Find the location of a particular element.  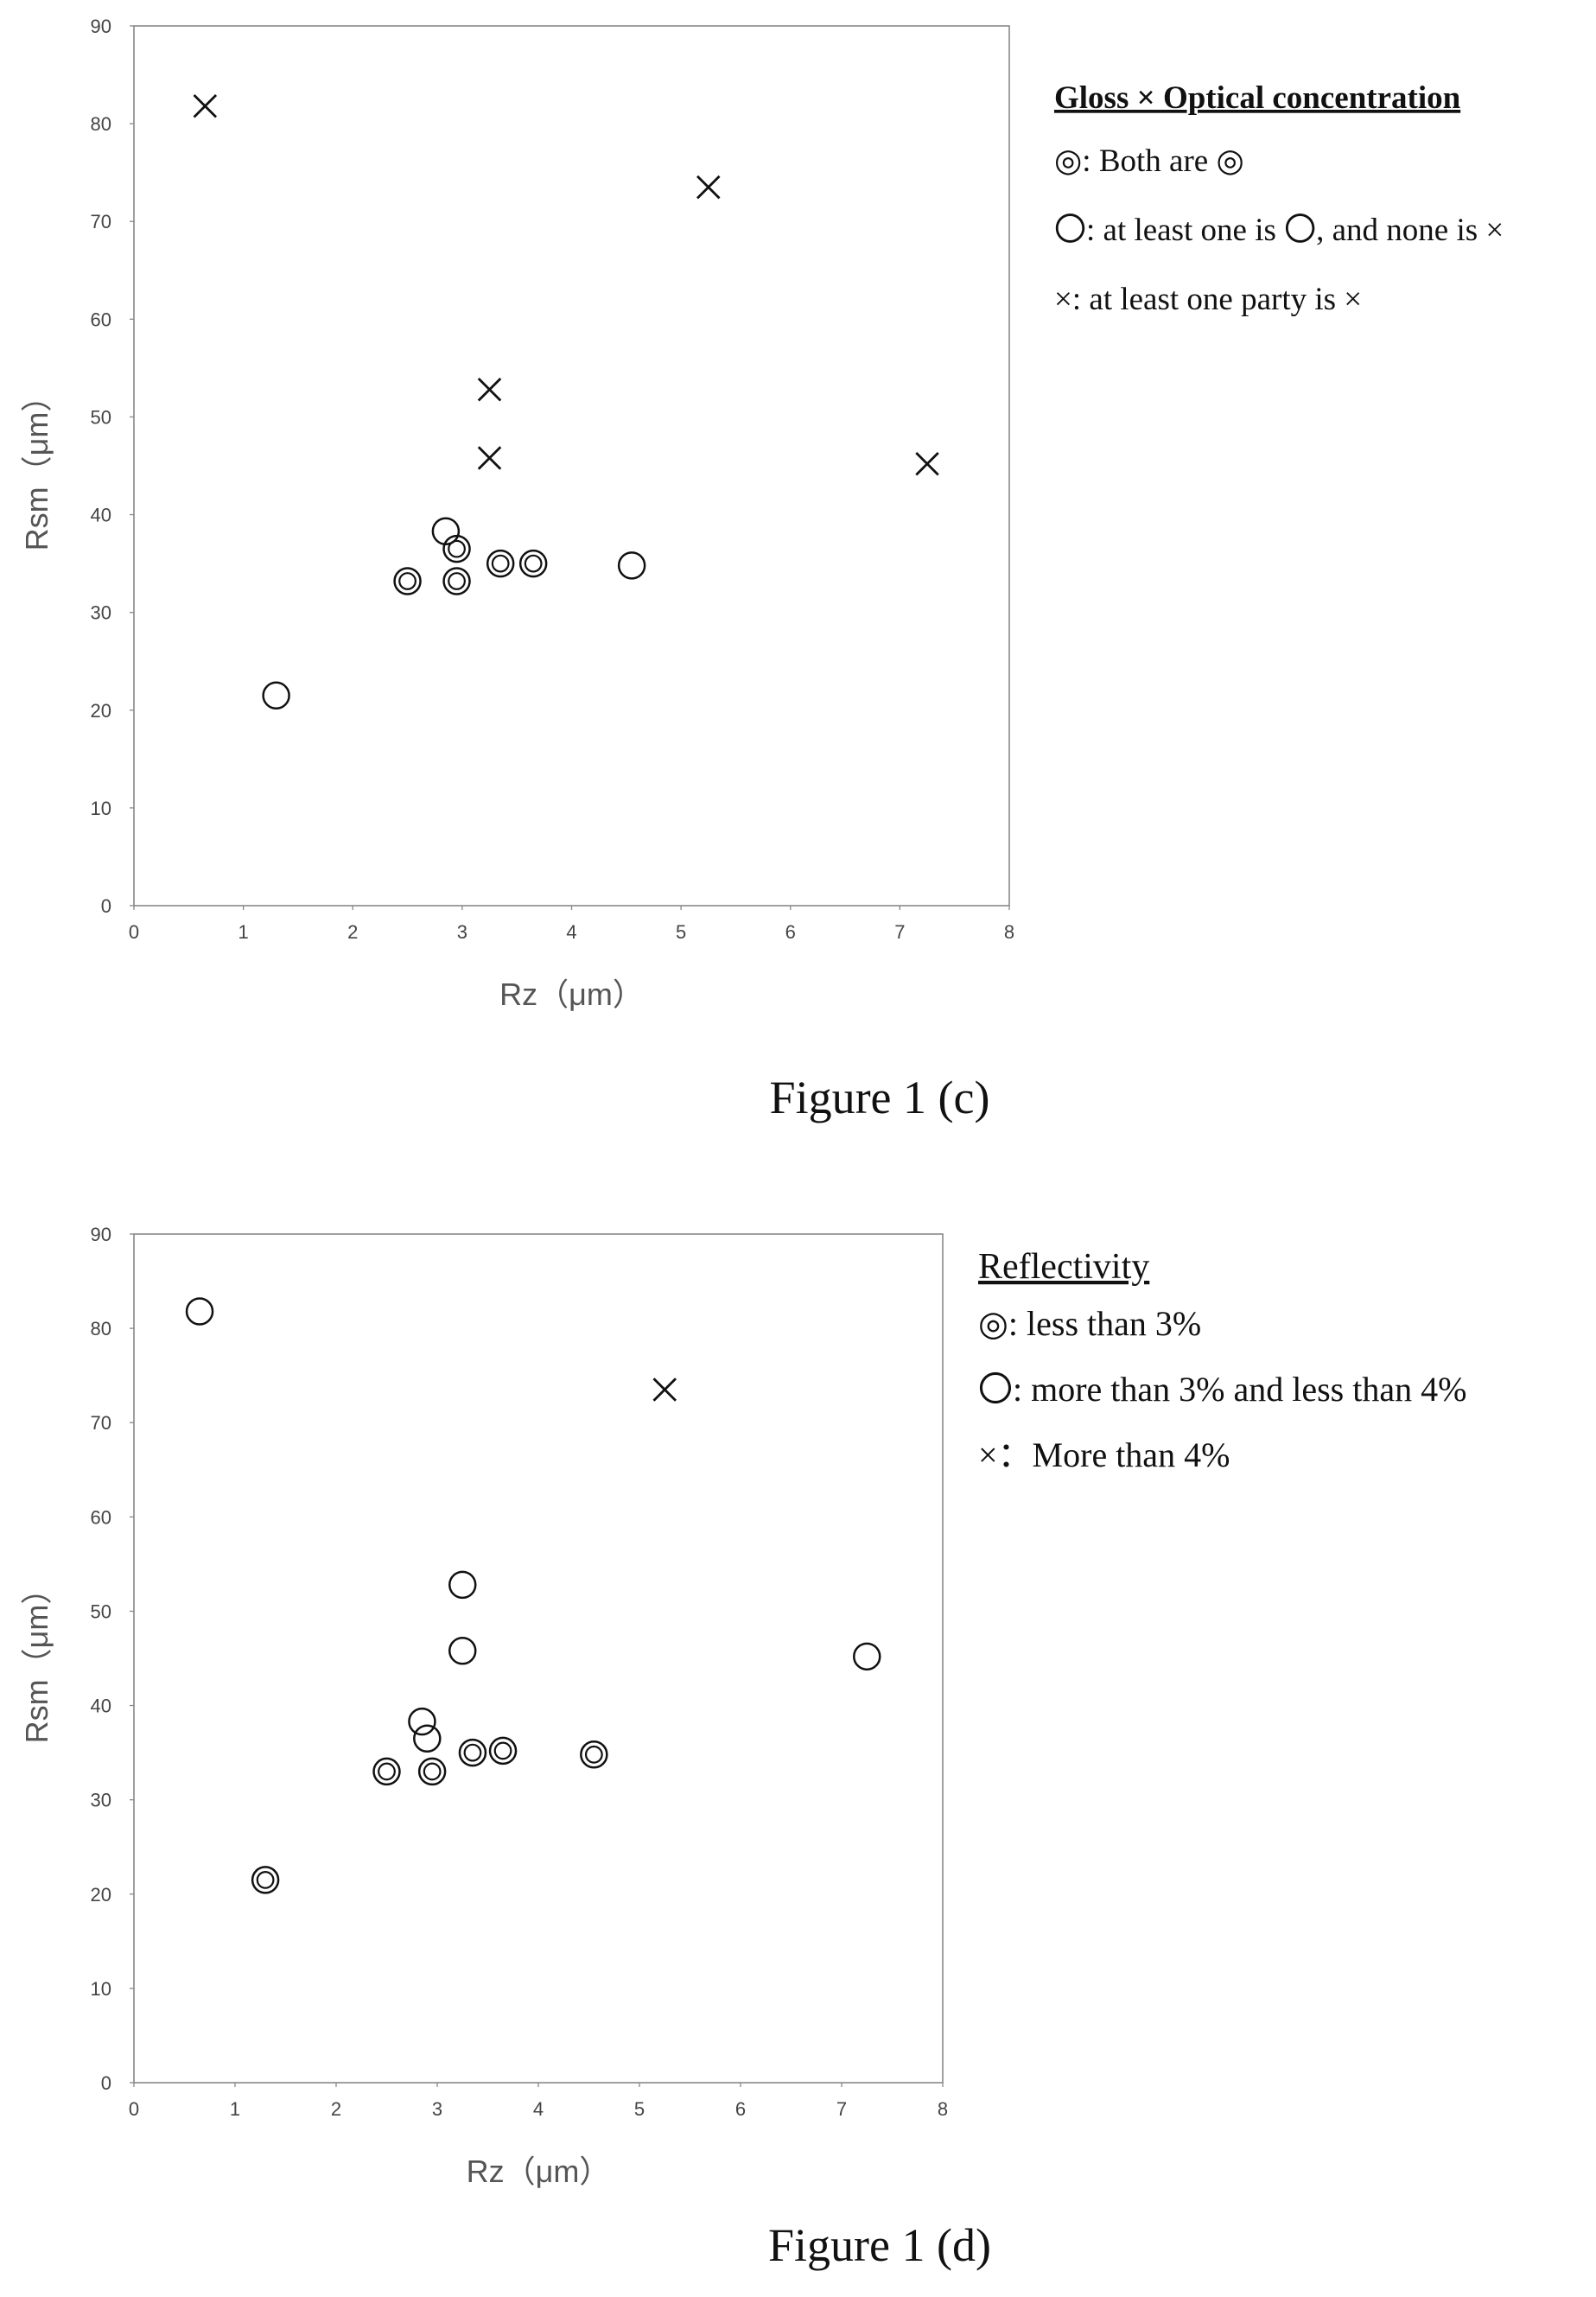

y-tick-label: 50 is located at coordinates (101, 1611).